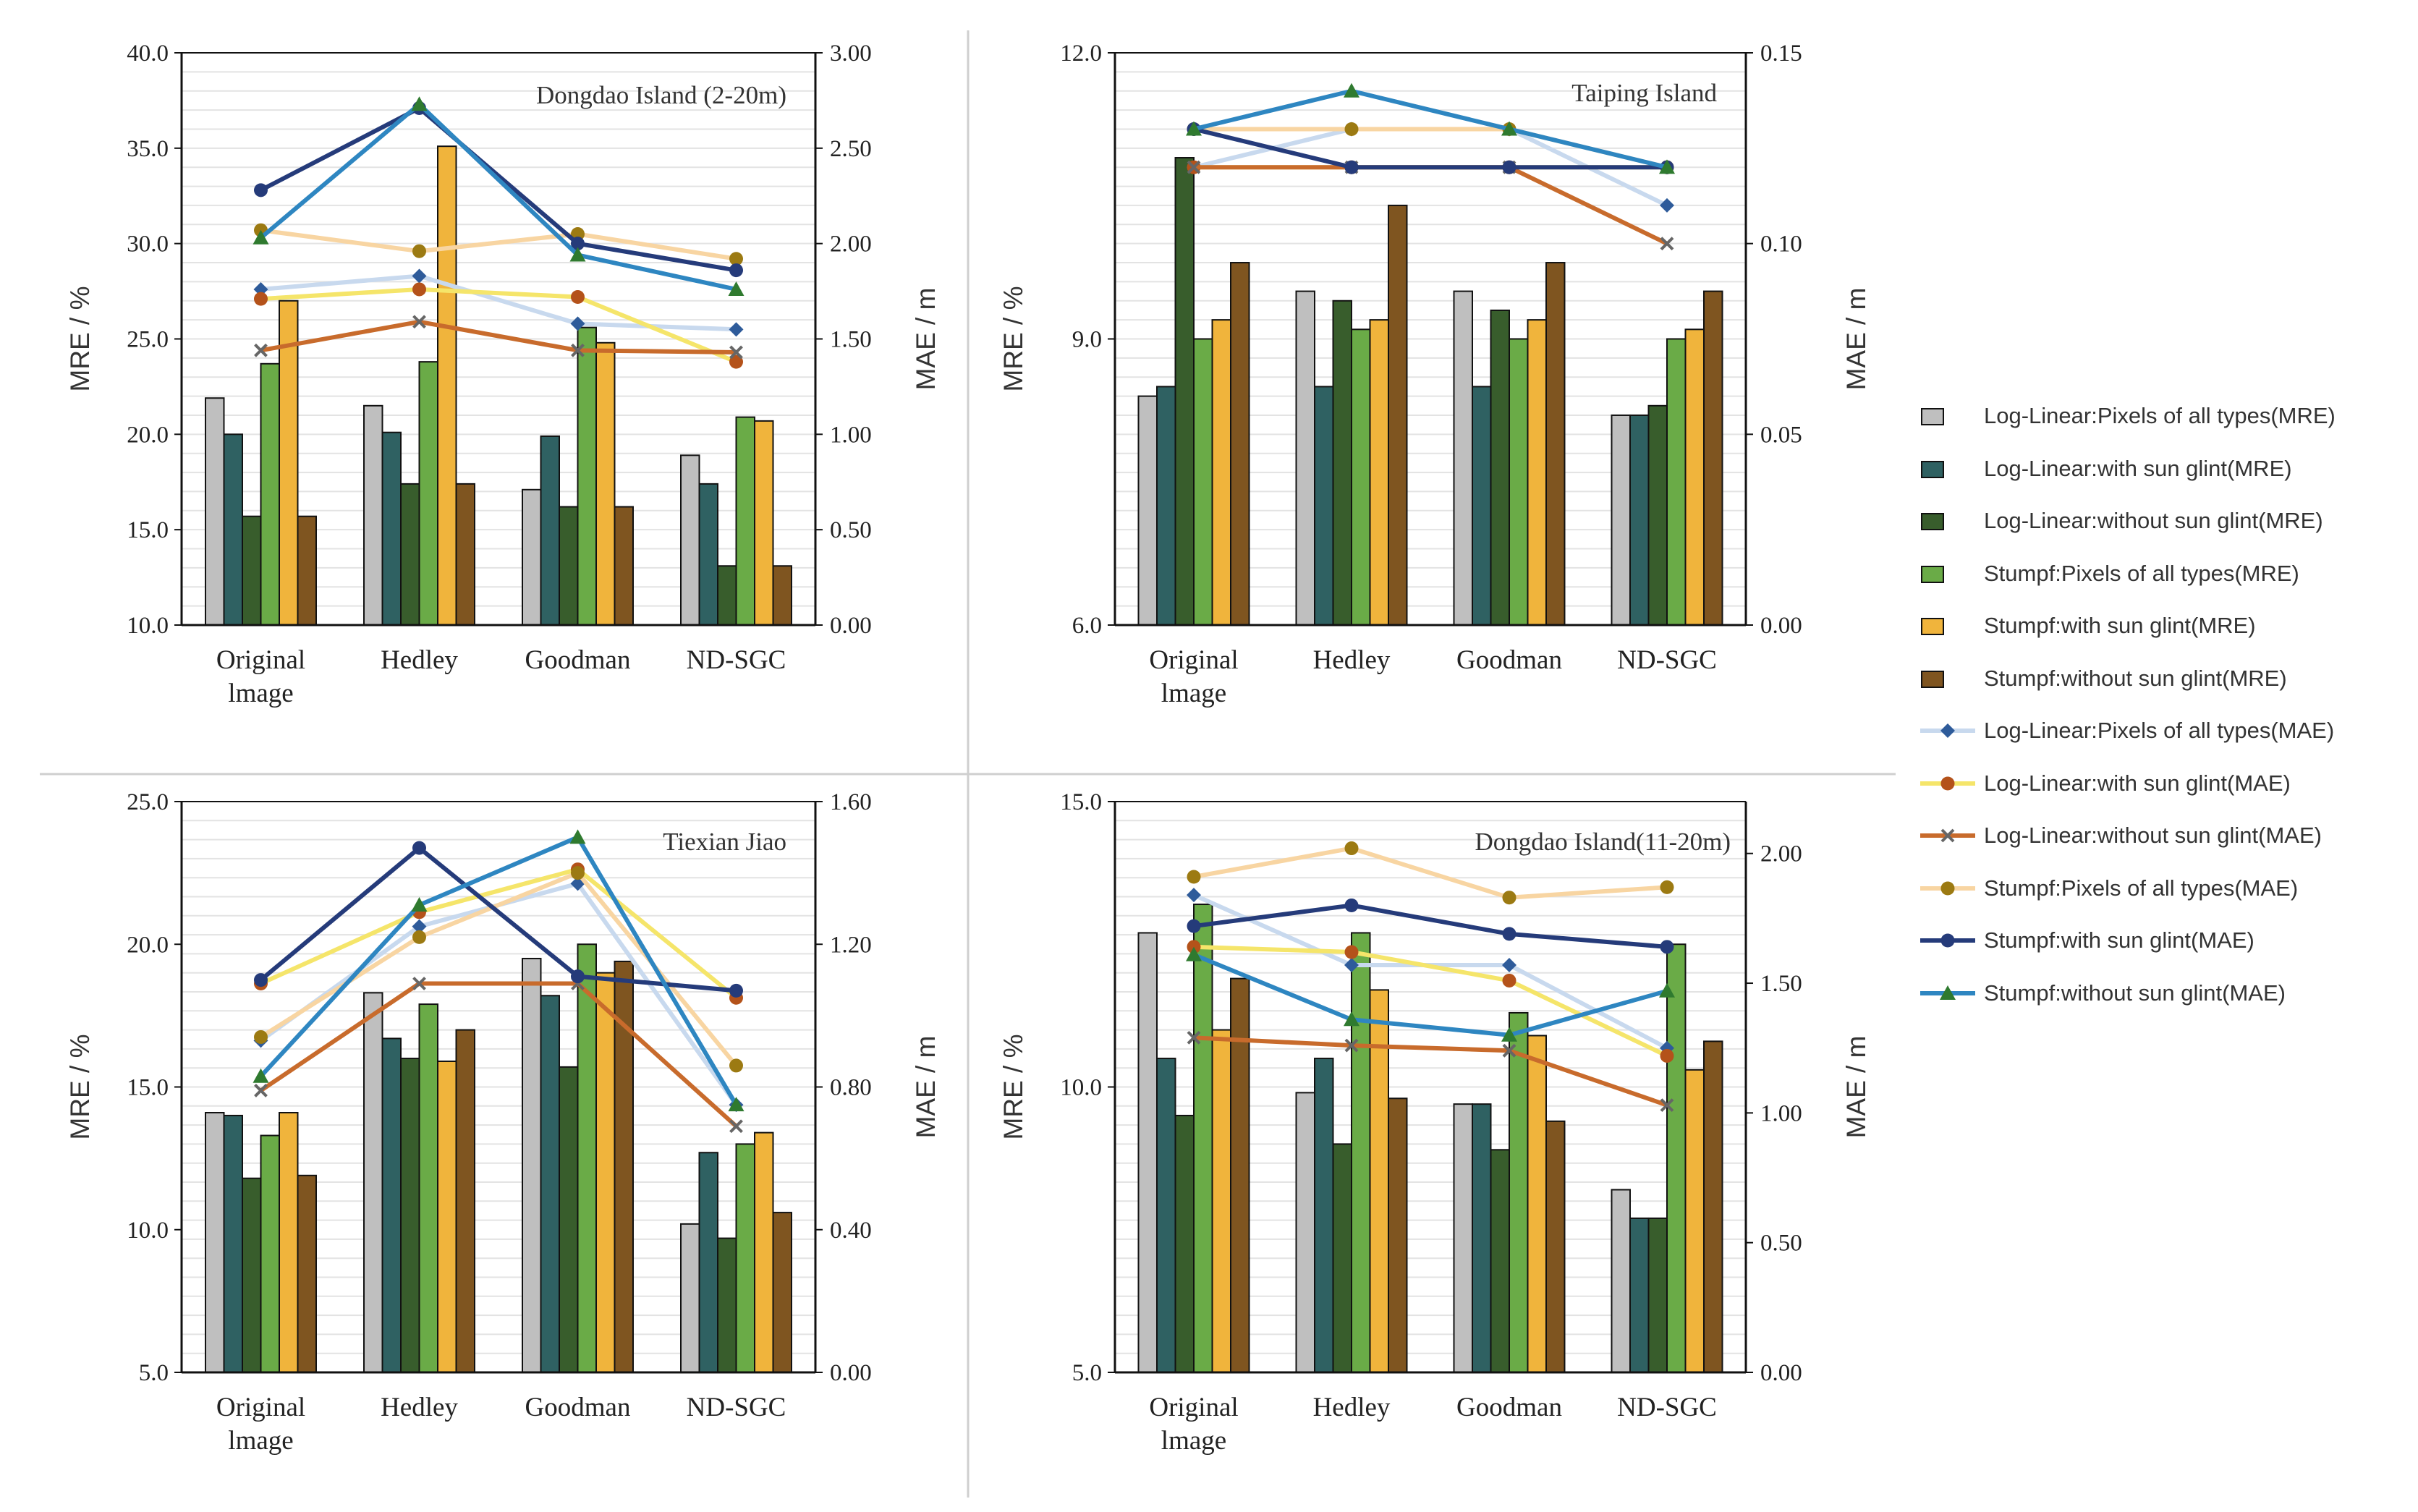  What do you see at coordinates (1193, 693) in the screenshot?
I see `x-tick-label: lmage` at bounding box center [1193, 693].